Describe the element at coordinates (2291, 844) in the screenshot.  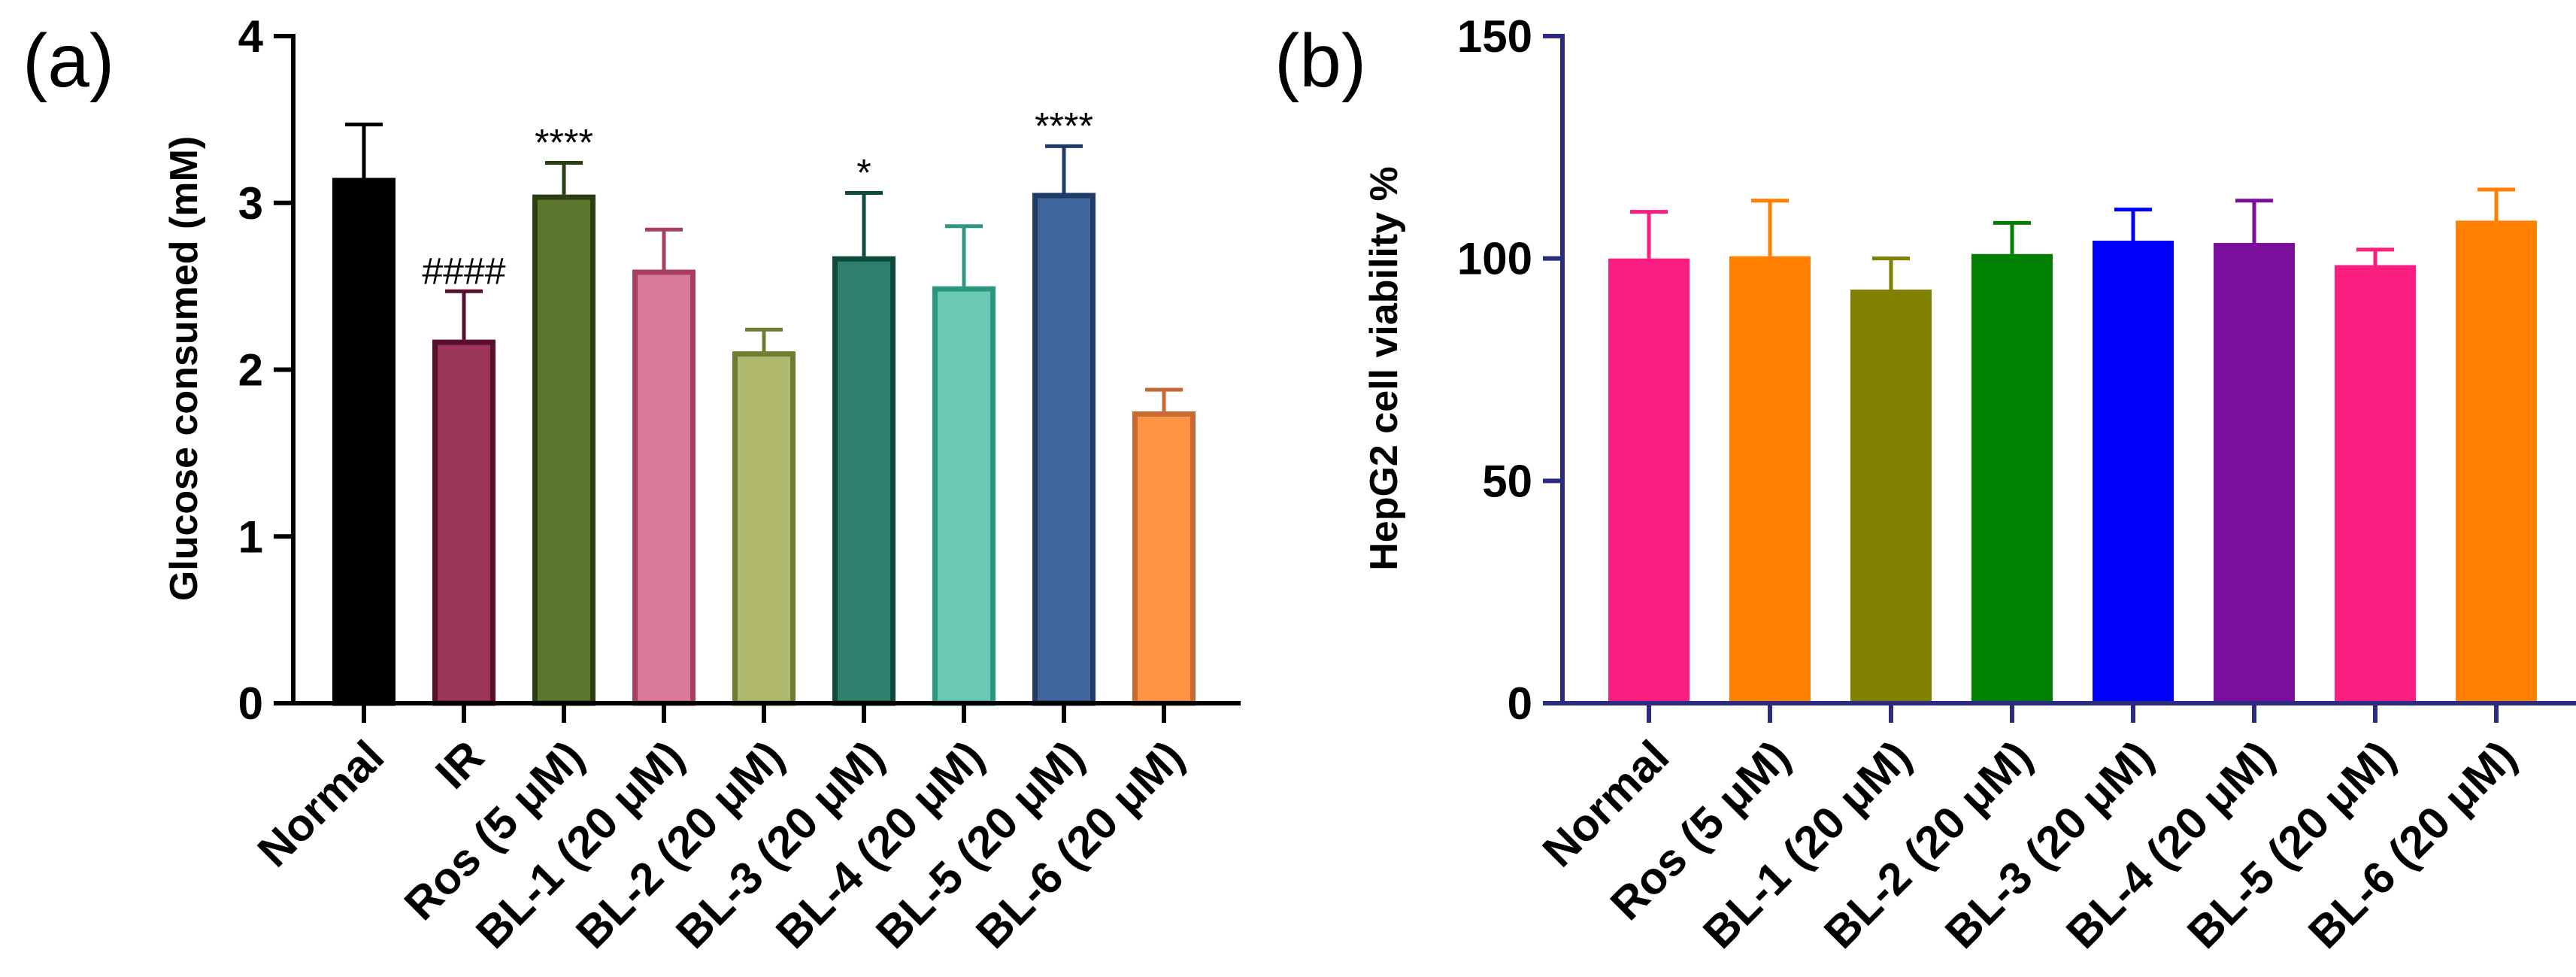
I see `x-tick-label: BL-5 (20 μM)` at that location.